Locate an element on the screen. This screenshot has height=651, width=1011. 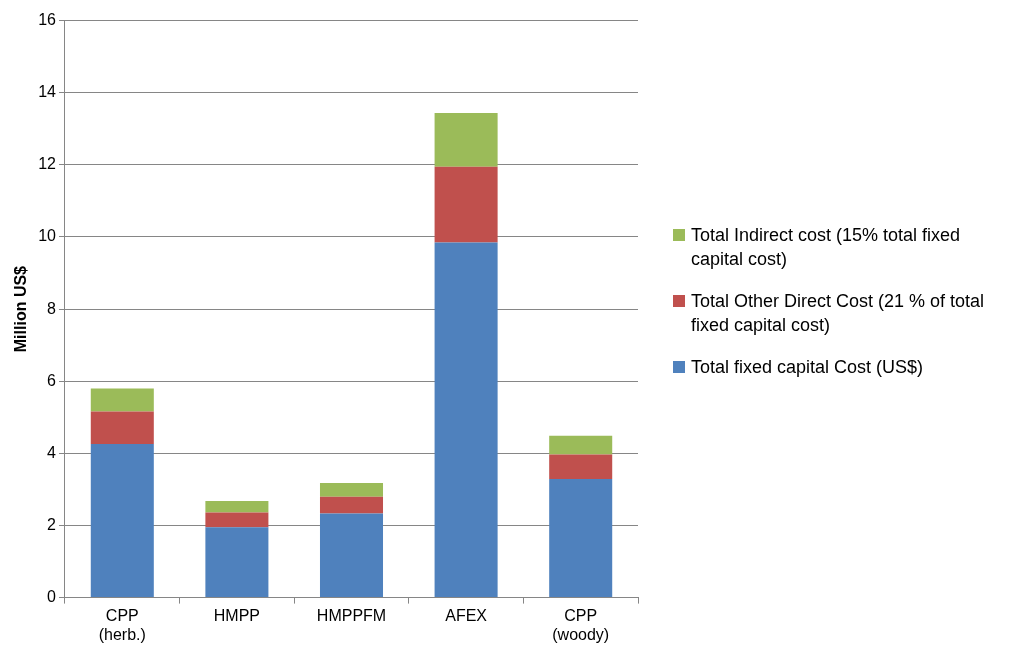
y-tick-label: 10 is located at coordinates (47, 236).